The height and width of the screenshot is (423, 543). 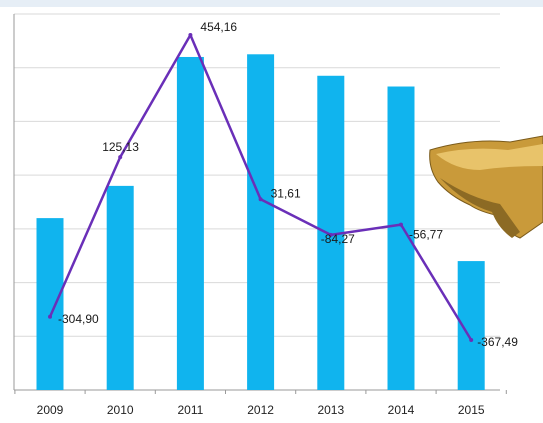 I want to click on x-tick-labels: 2009 2010 2011 2012 2013 2014 2015, so click(x=261, y=410).